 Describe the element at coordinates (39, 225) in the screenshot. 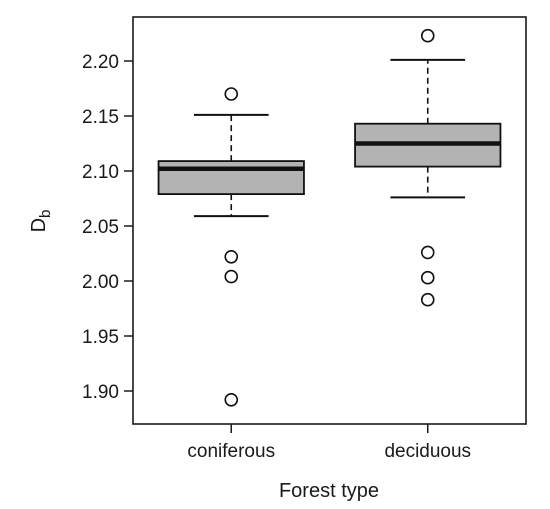

I see `y-axis-title-main: D` at that location.